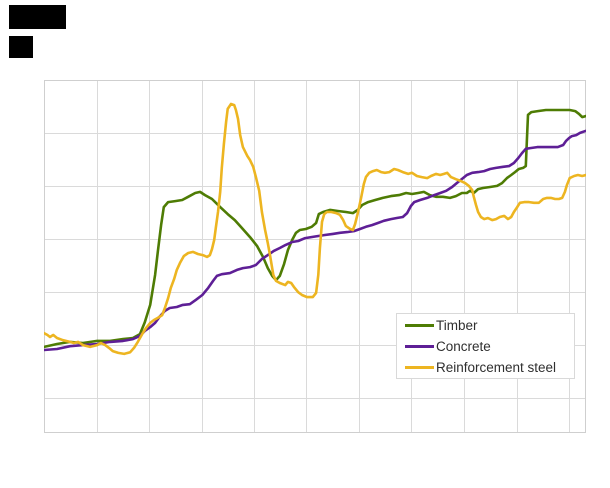 The image size is (610, 488). I want to click on legend-item-concrete: Concrete, so click(485, 346).